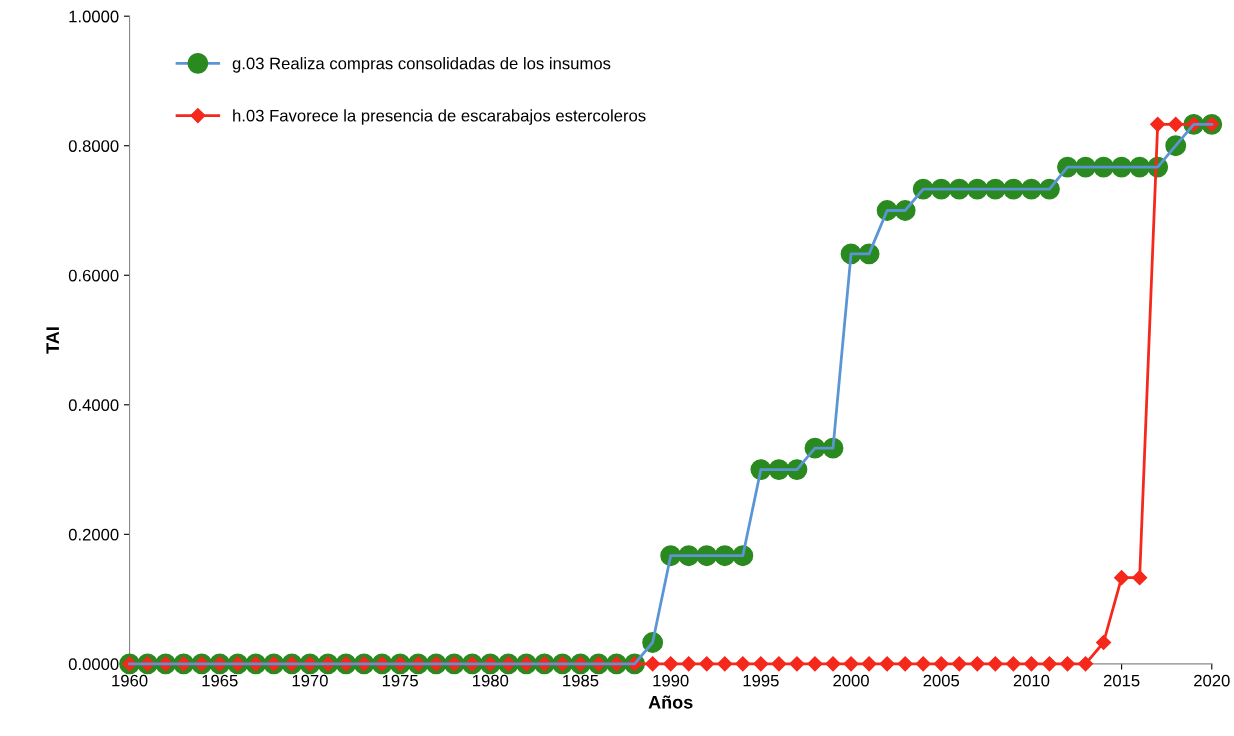 The width and height of the screenshot is (1234, 736). What do you see at coordinates (671, 680) in the screenshot?
I see `x-tick-label: 1990` at bounding box center [671, 680].